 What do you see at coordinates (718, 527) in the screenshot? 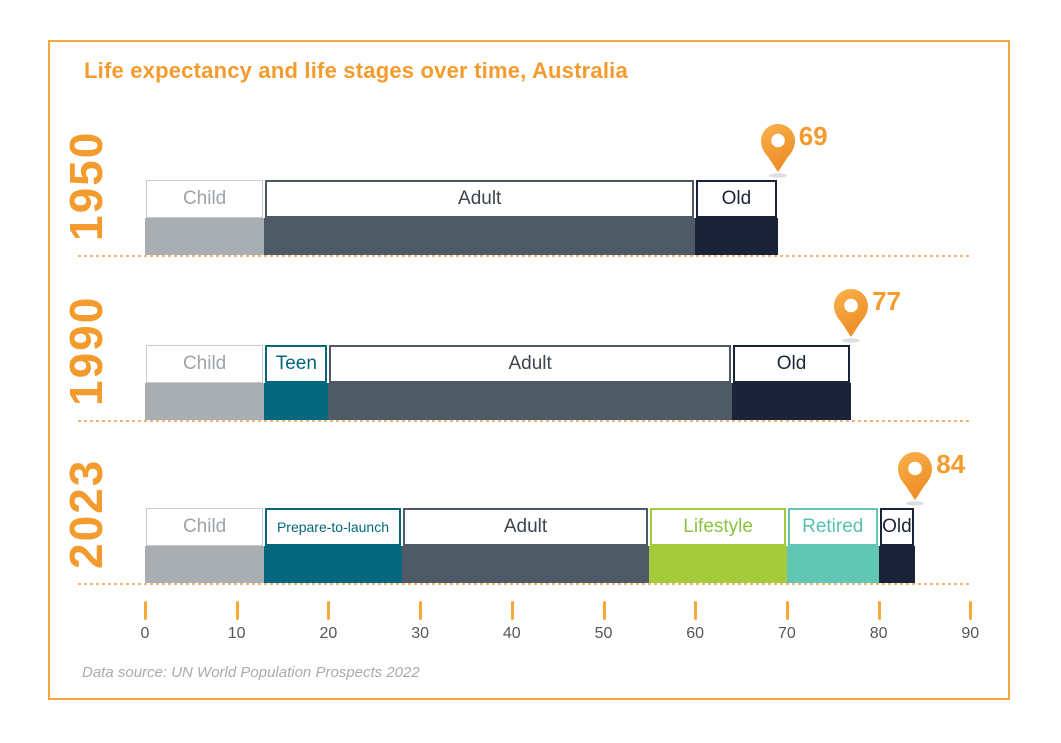
I see `segment-label-lifestyle: Lifestyle` at bounding box center [718, 527].